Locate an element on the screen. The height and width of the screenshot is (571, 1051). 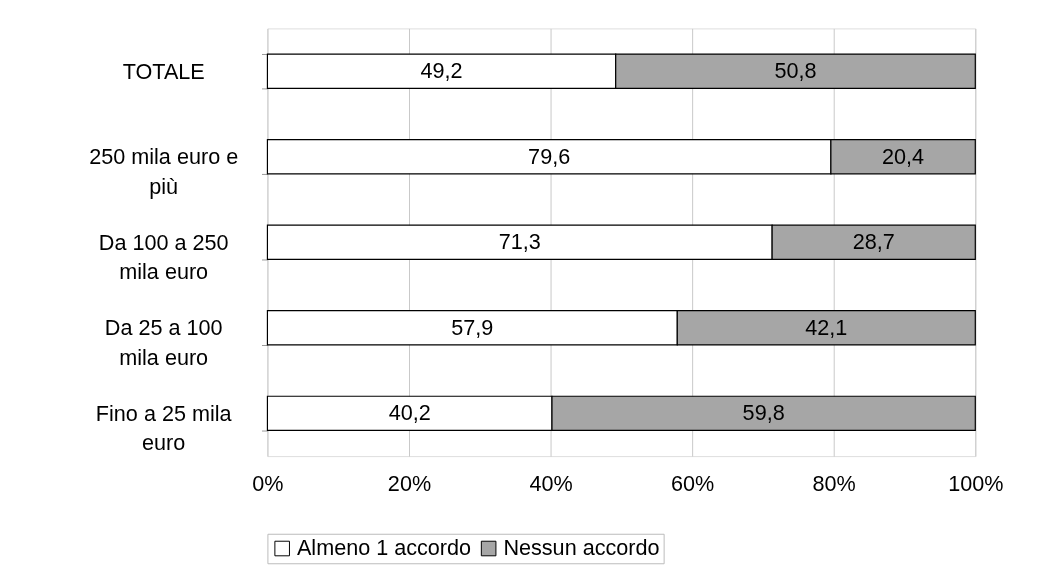
data-label: 40,2 is located at coordinates (409, 413).